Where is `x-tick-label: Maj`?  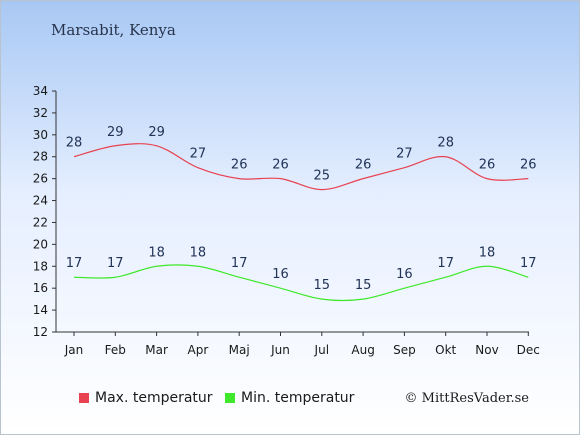 x-tick-label: Maj is located at coordinates (239, 350).